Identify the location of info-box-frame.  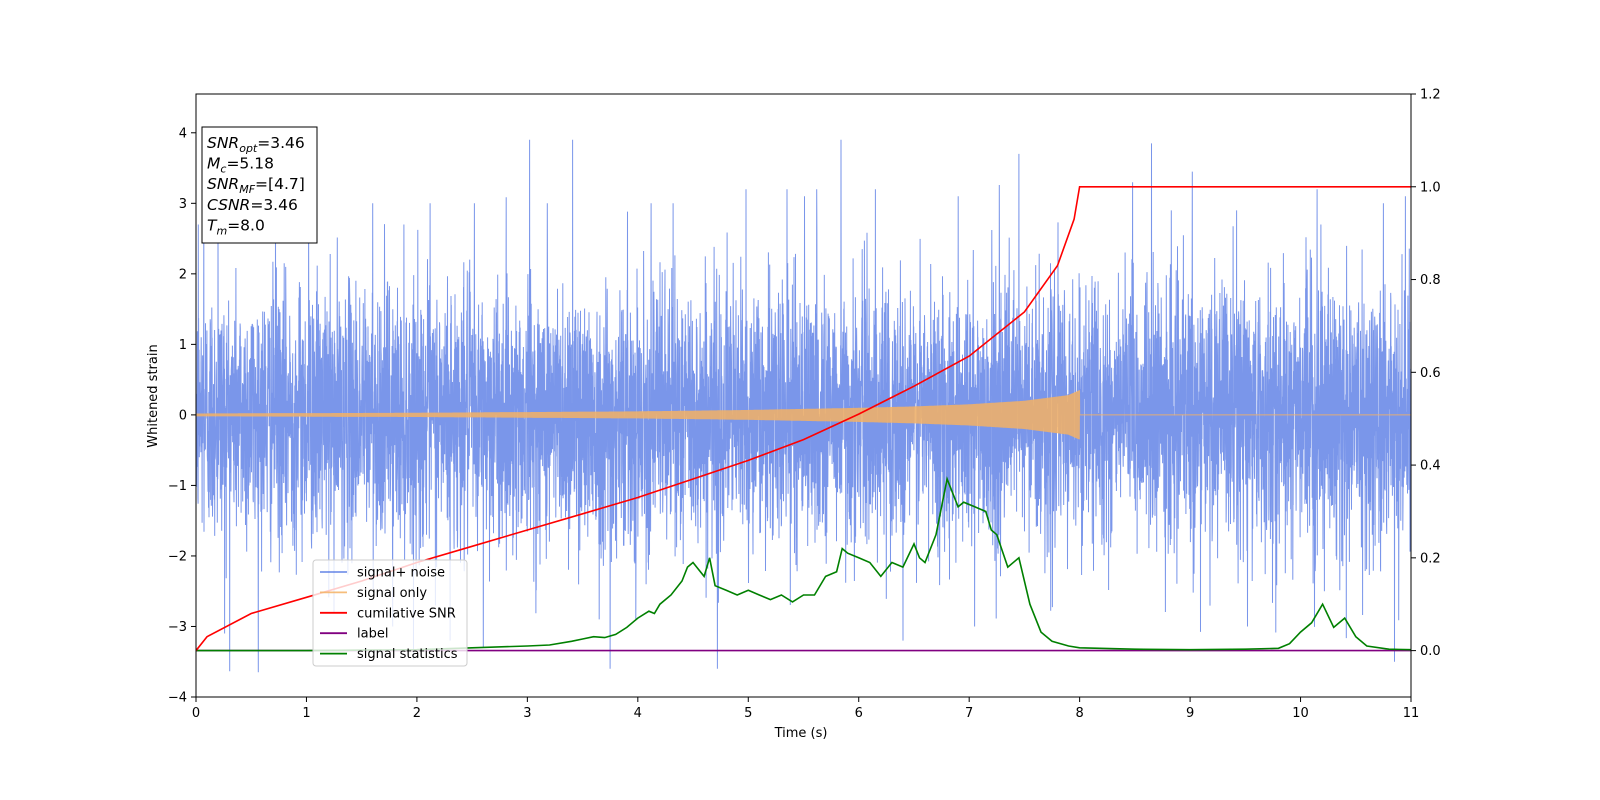
(259, 185).